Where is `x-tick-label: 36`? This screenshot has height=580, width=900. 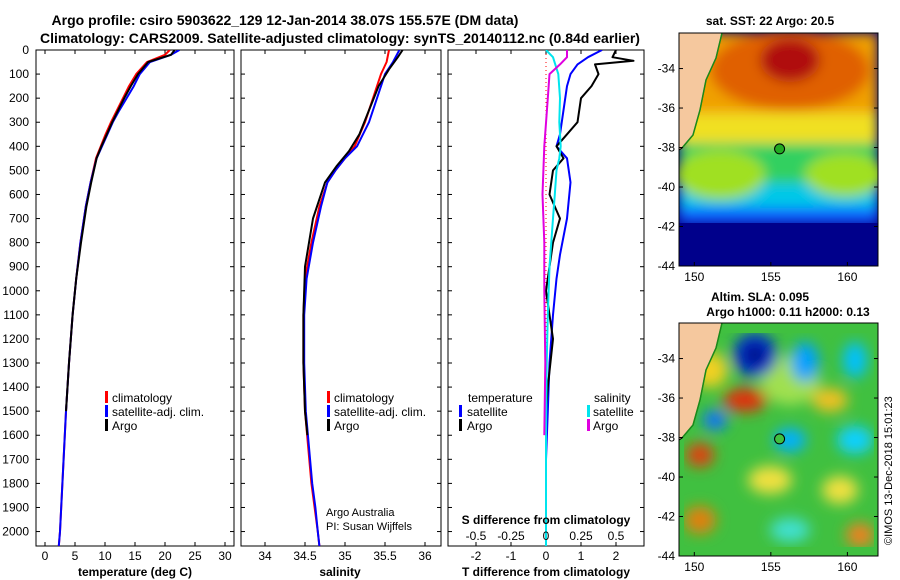
x-tick-label: 36 is located at coordinates (425, 556).